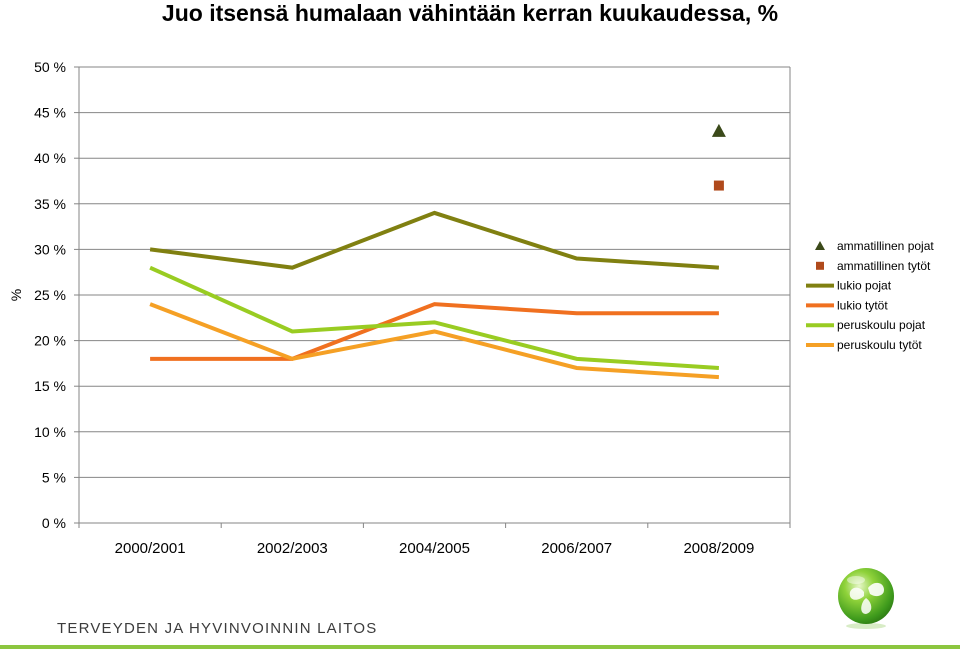 The image size is (960, 653). I want to click on y-tick-label: 15 %, so click(50, 386).